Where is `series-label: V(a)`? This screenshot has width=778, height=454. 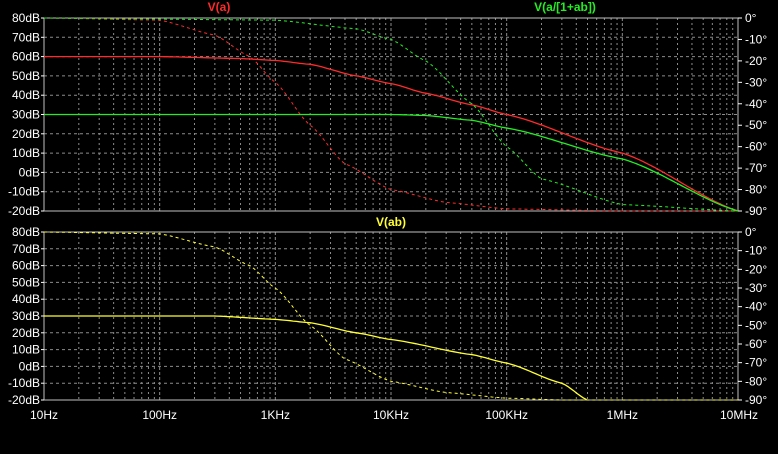
series-label: V(a) is located at coordinates (219, 7).